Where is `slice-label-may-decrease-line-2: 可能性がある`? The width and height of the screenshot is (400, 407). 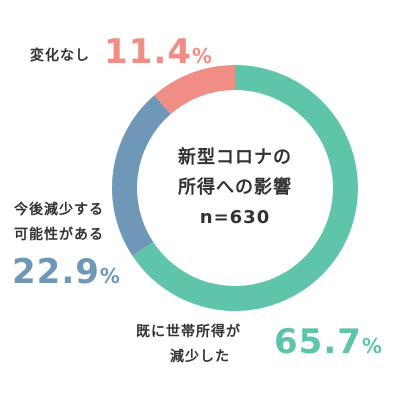
slice-label-may-decrease-line-2: 可能性がある is located at coordinates (59, 235).